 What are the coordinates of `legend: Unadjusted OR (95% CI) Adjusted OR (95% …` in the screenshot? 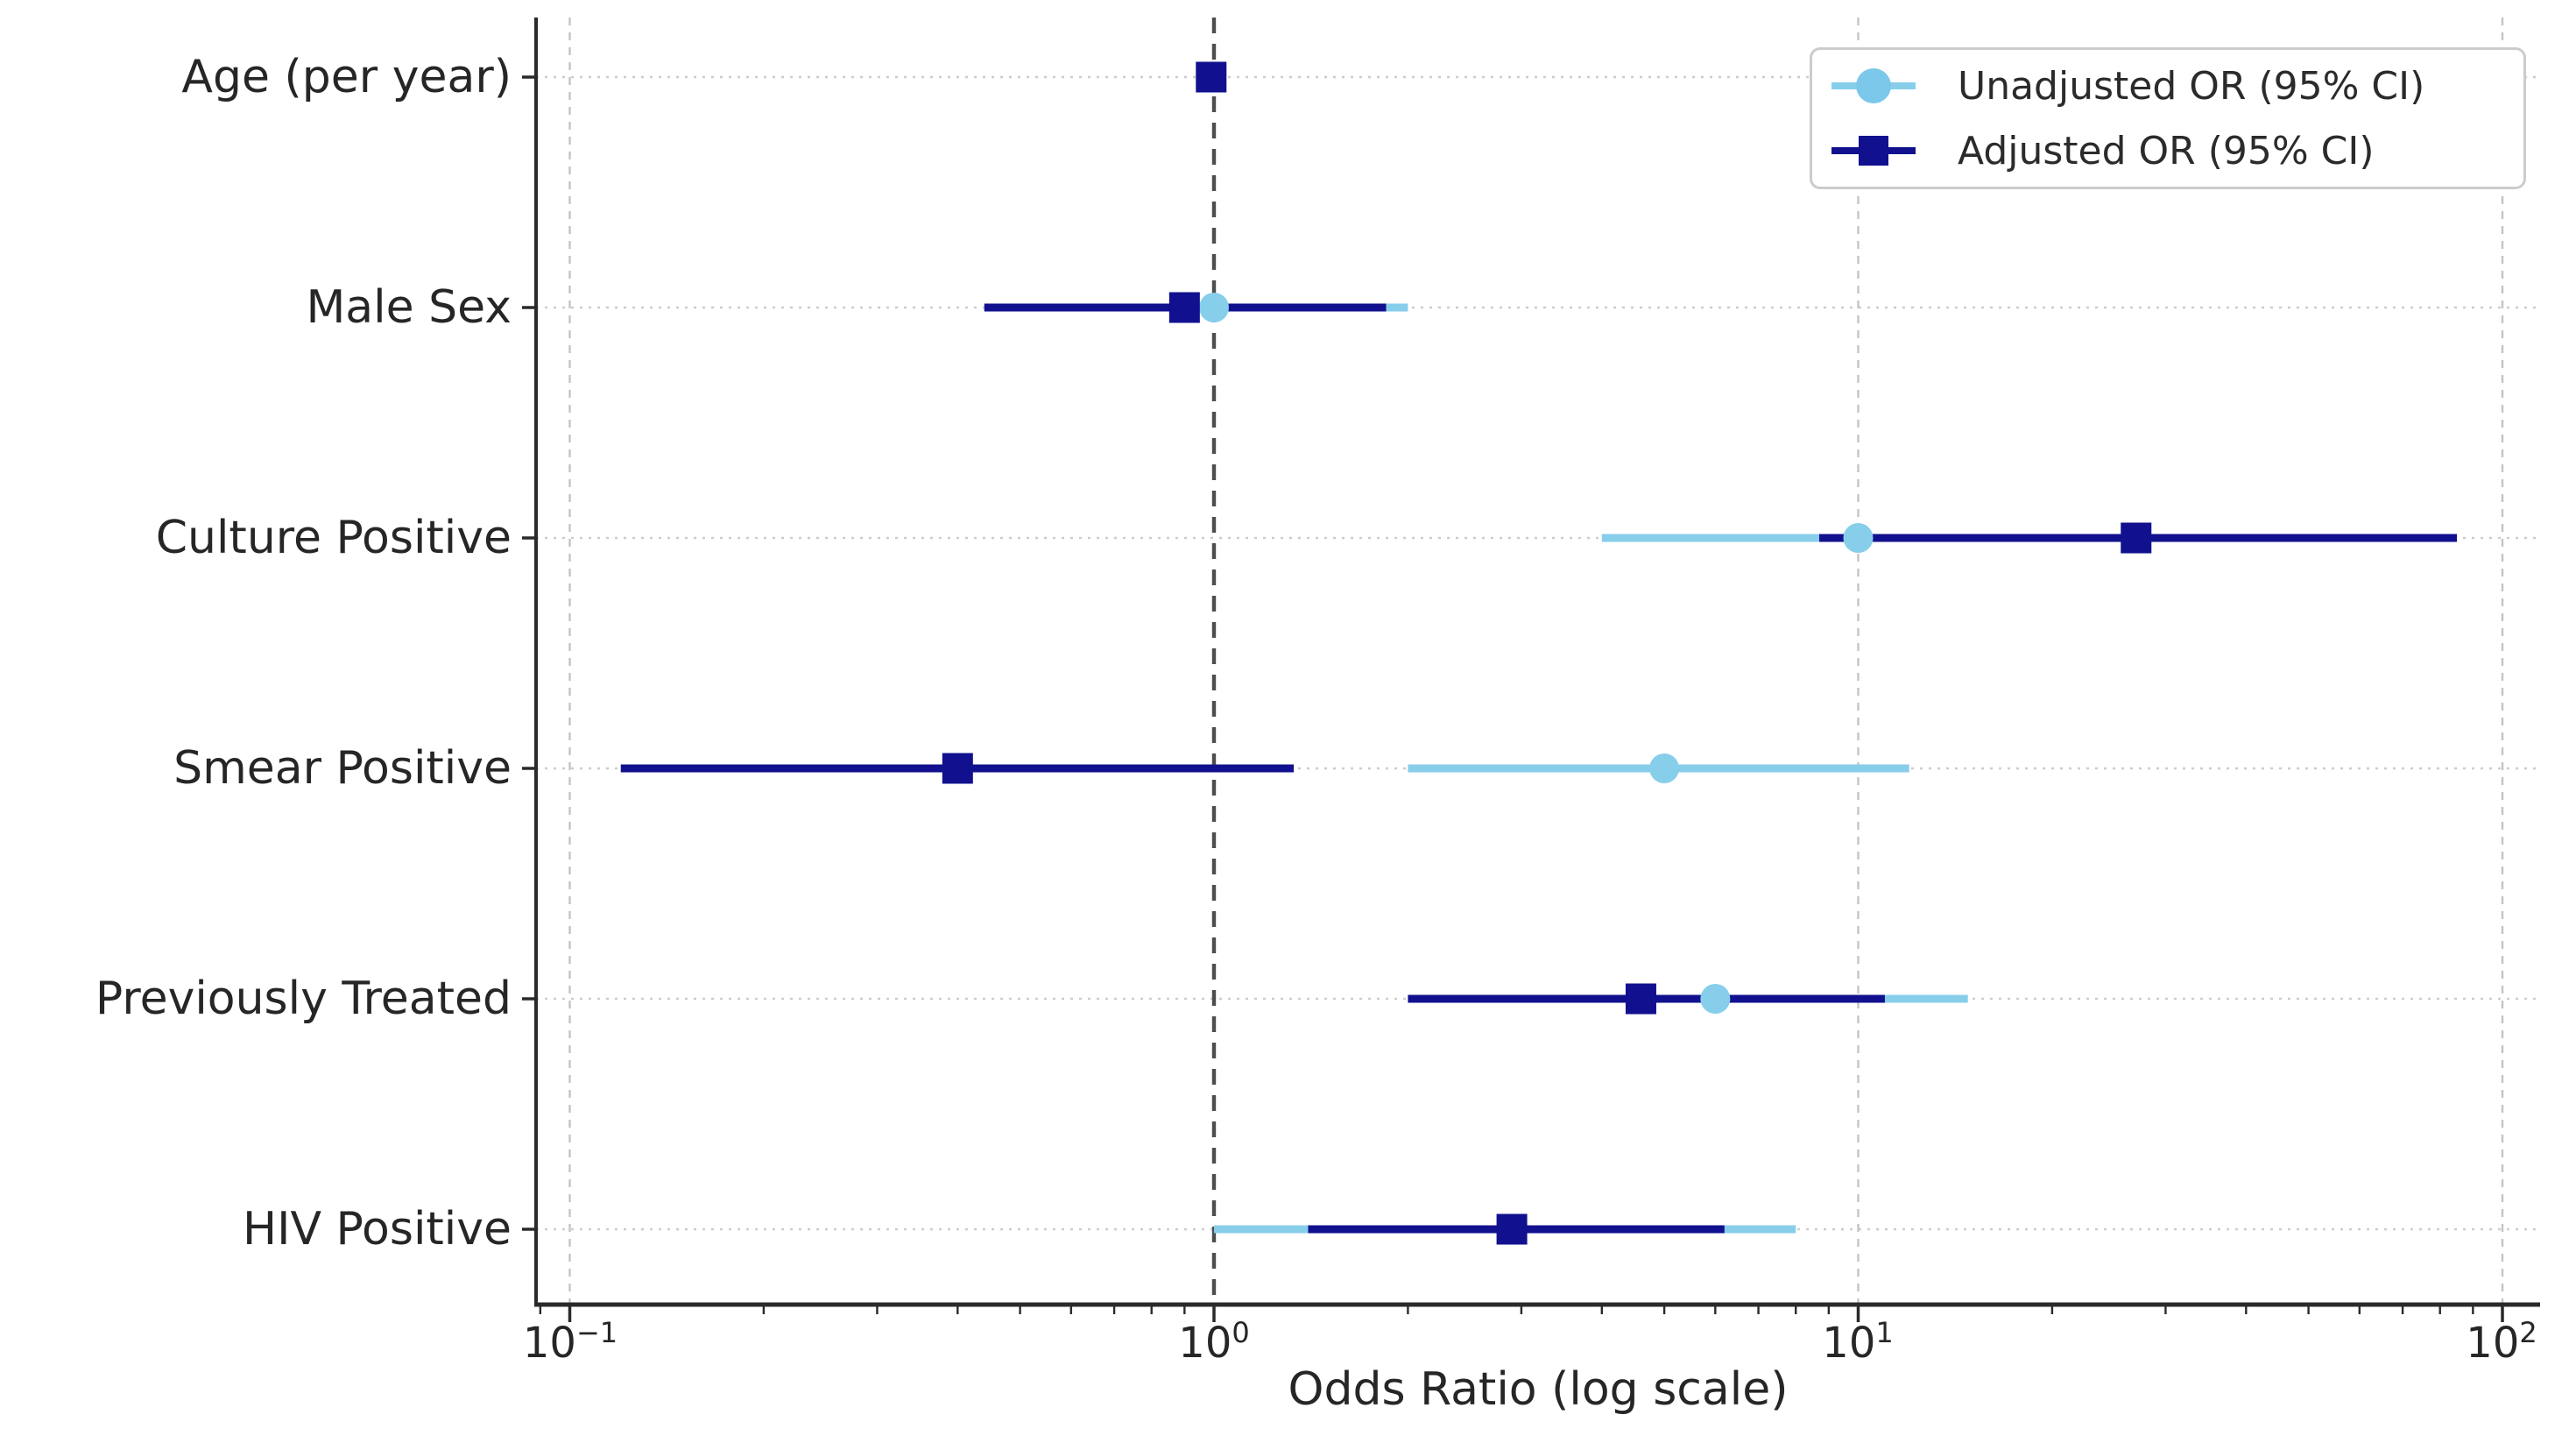 It's located at (2168, 118).